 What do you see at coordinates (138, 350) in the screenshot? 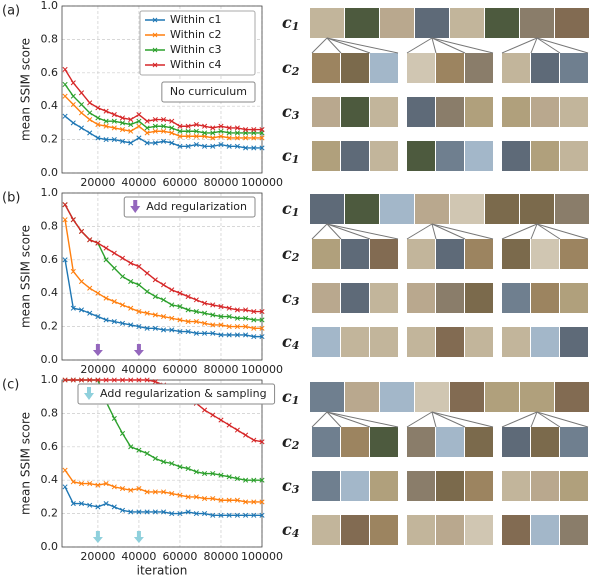
I see `arrow-marker` at bounding box center [138, 350].